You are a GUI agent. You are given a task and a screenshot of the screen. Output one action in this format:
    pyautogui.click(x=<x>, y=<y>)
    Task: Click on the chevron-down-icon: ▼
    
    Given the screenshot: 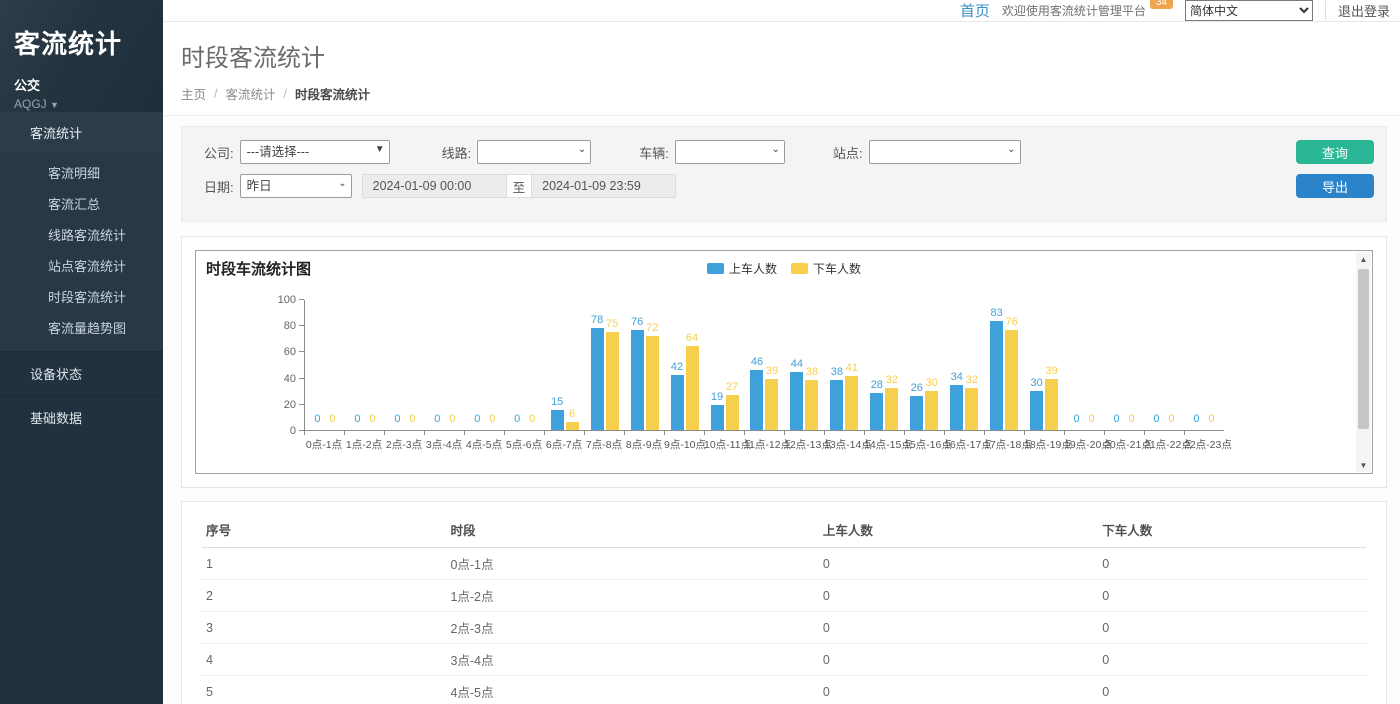 What is the action you would take?
    pyautogui.click(x=54, y=105)
    